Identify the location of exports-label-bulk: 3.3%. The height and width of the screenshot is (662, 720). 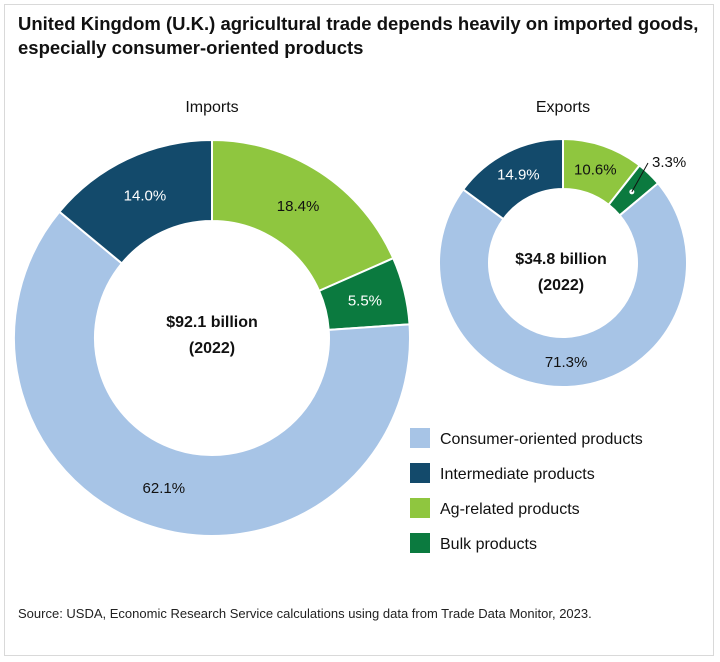
(669, 162).